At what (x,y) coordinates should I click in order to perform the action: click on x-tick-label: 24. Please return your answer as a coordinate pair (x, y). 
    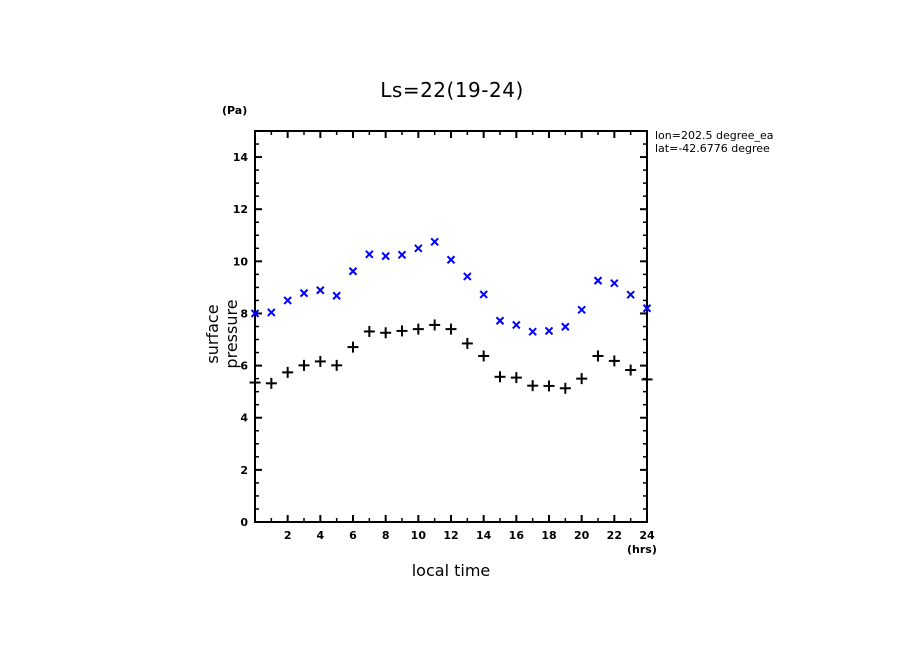
    Looking at the image, I should click on (647, 535).